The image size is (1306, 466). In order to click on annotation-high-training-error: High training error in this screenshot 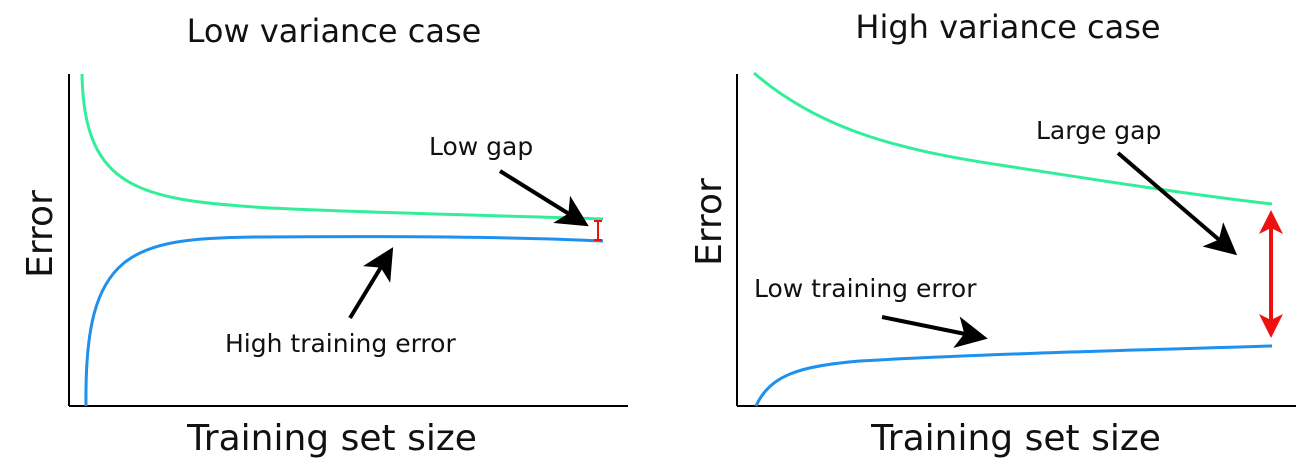, I will do `click(340, 343)`.